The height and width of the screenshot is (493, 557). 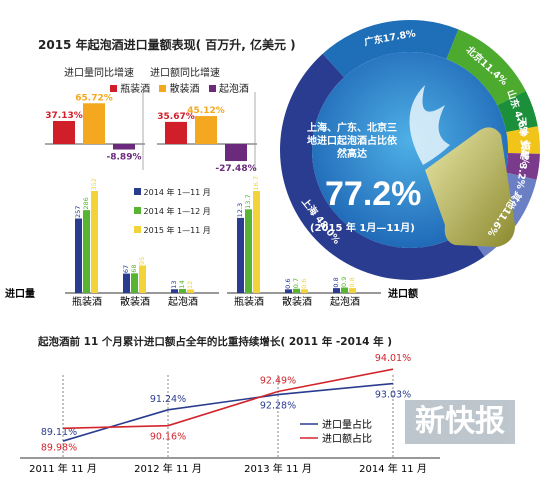 I want to click on growth-value-label: 进口额同比增速, so click(x=185, y=73).